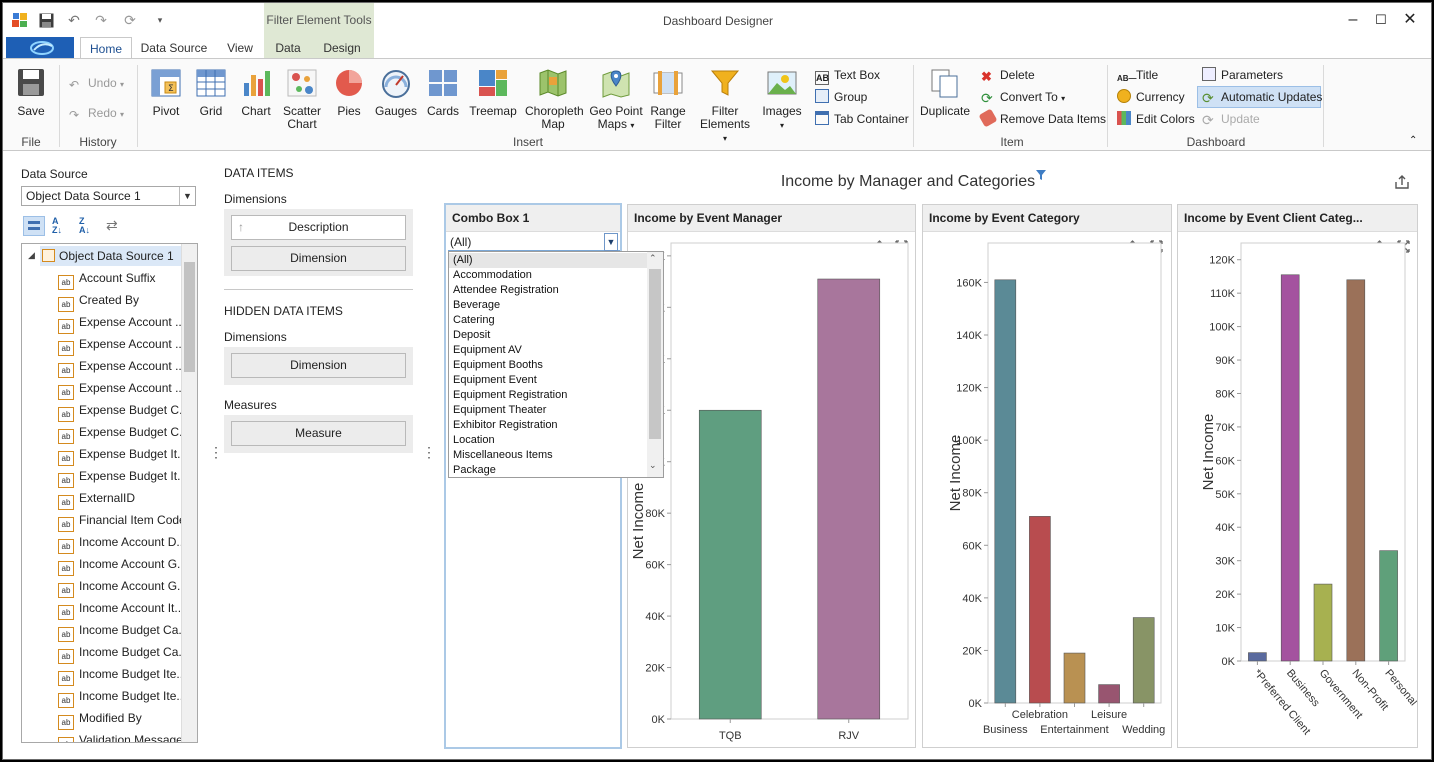  I want to click on collapse-ribbon-icon: ⌃, so click(1413, 140).